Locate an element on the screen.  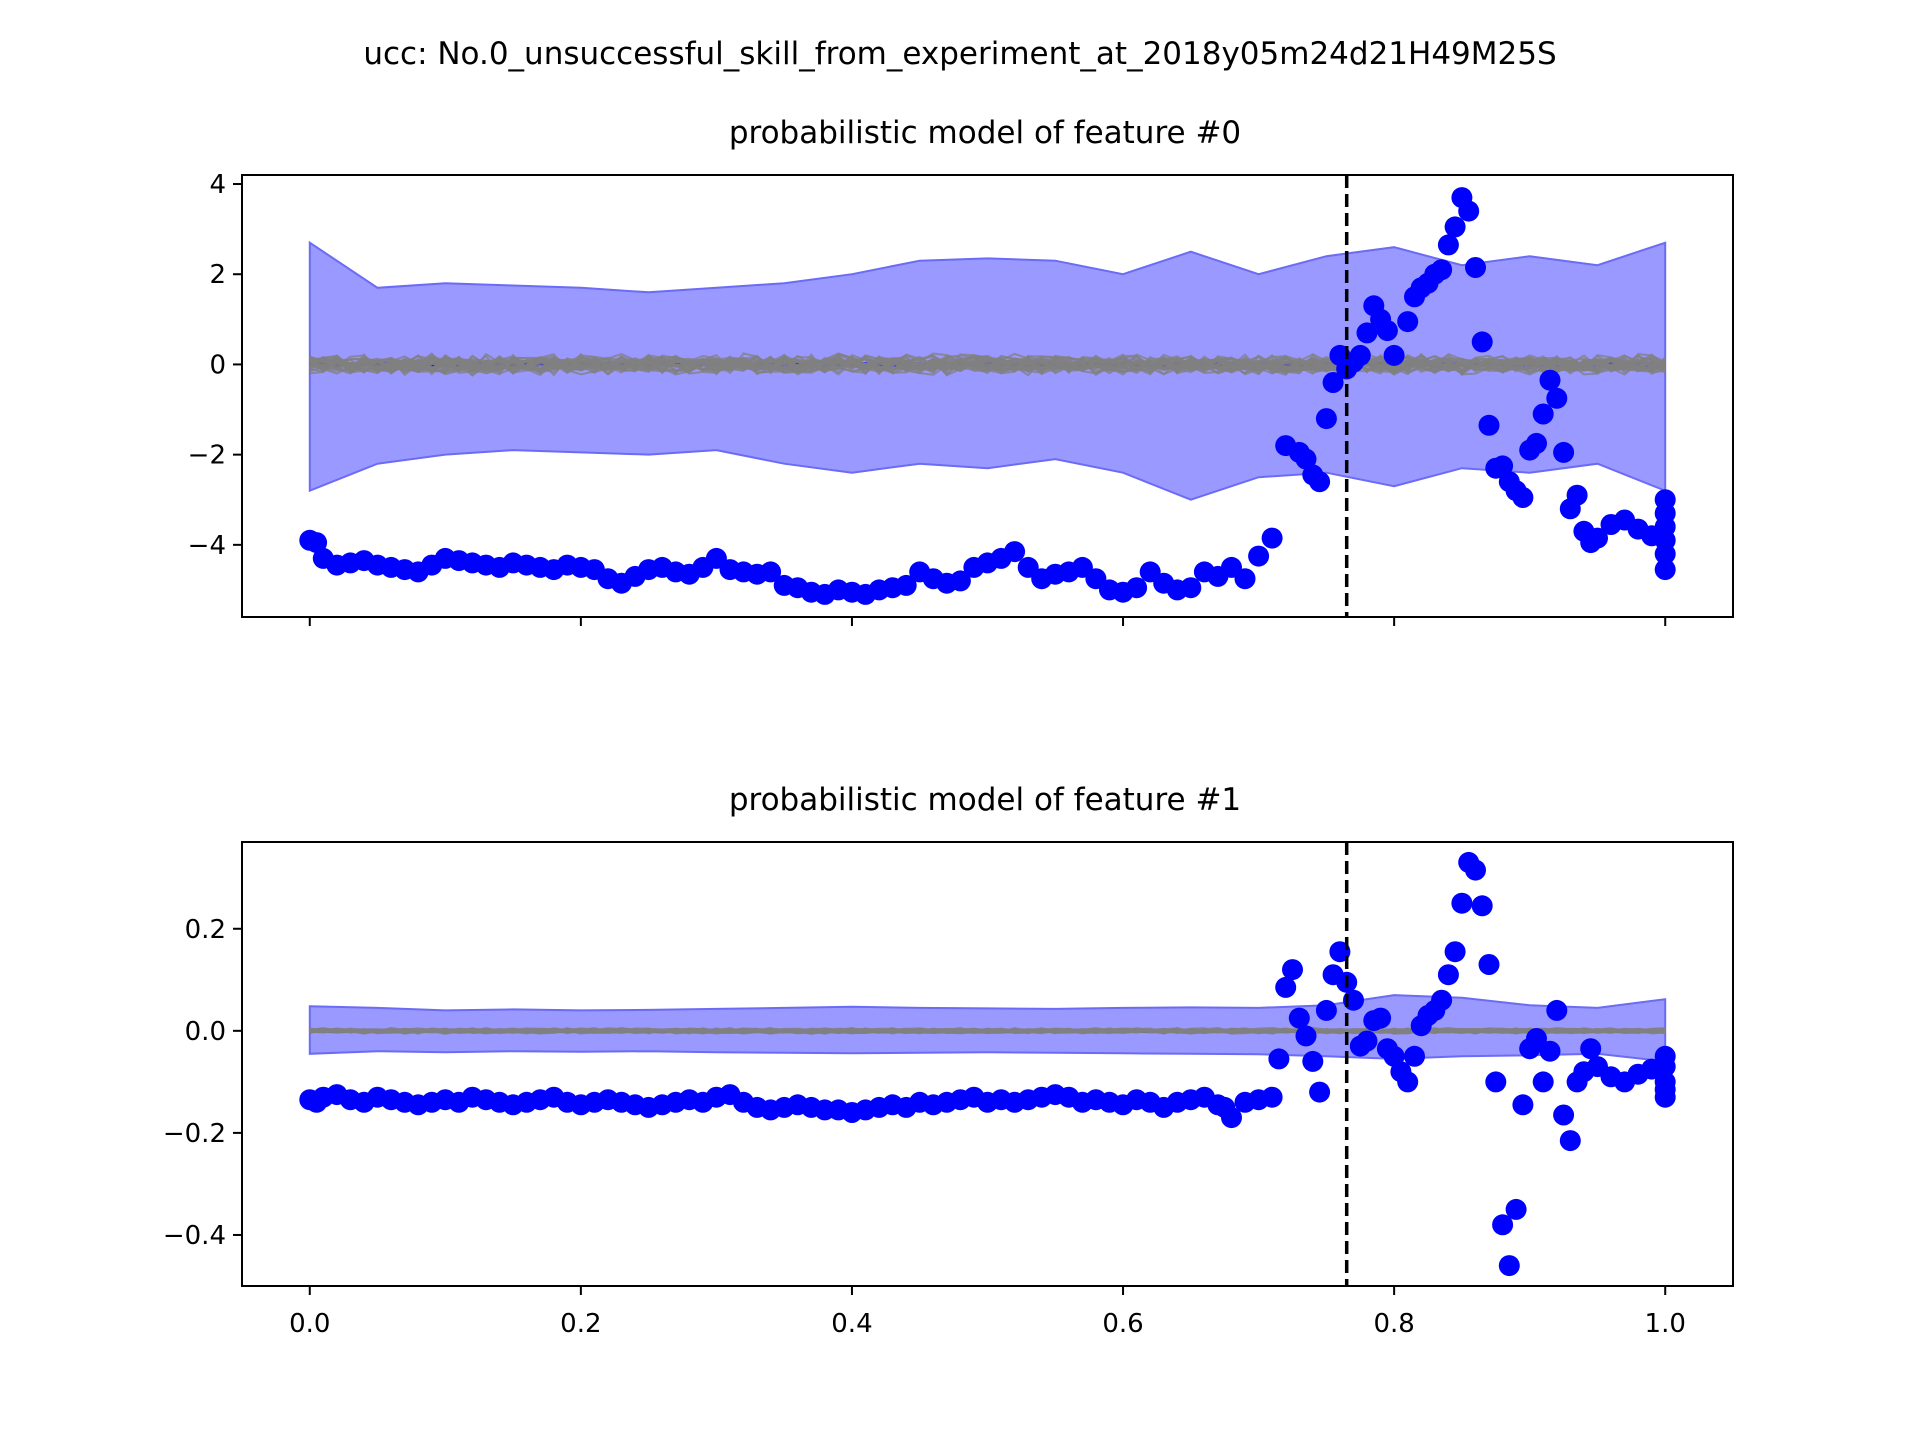
x-tick-label: 0.8 is located at coordinates (1393, 1324).